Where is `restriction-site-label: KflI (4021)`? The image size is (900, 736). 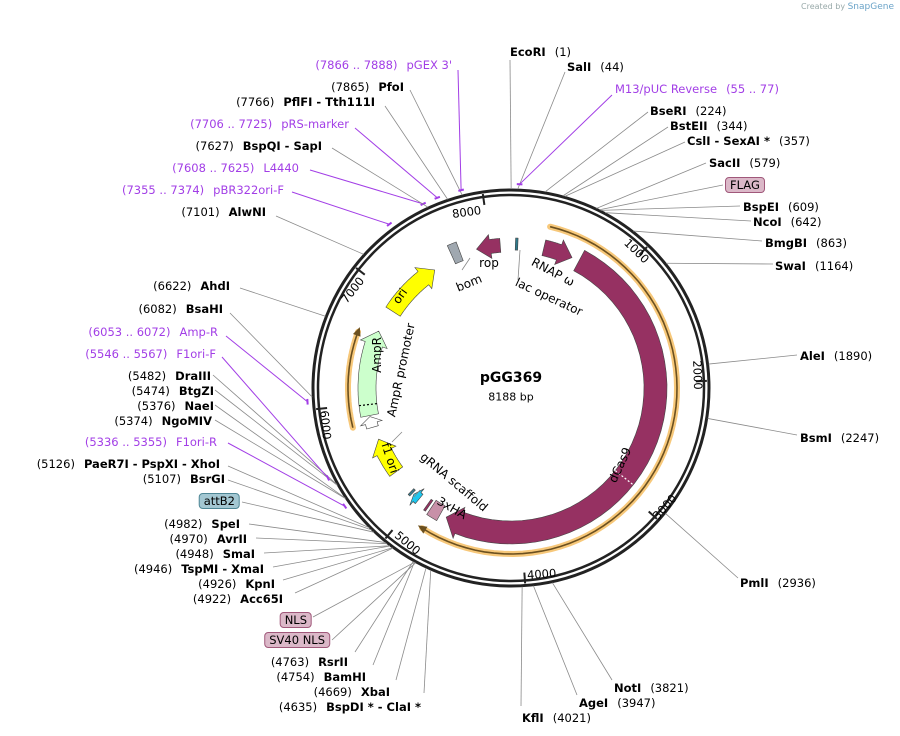 restriction-site-label: KflI (4021) is located at coordinates (556, 718).